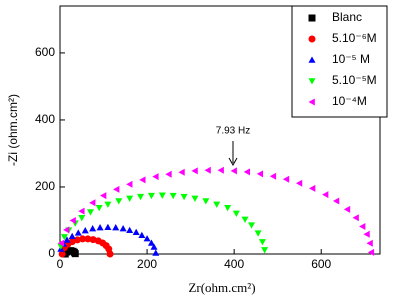 The width and height of the screenshot is (393, 298). What do you see at coordinates (45, 119) in the screenshot?
I see `y-tick-label: 400` at bounding box center [45, 119].